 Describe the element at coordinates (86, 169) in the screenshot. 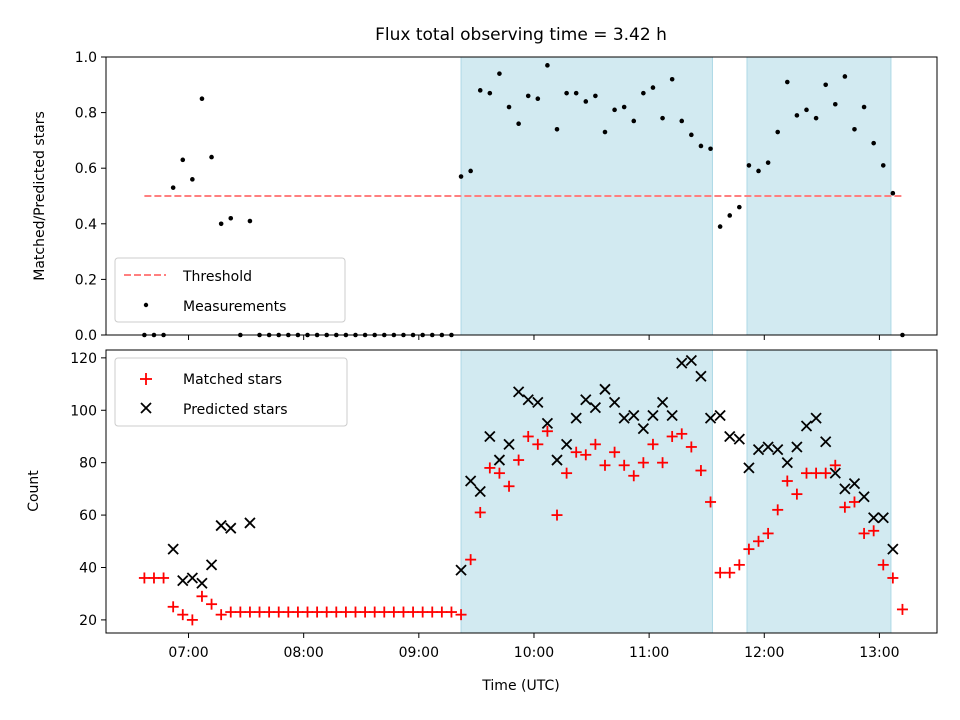

I see `y-tick-label: 0.6` at that location.